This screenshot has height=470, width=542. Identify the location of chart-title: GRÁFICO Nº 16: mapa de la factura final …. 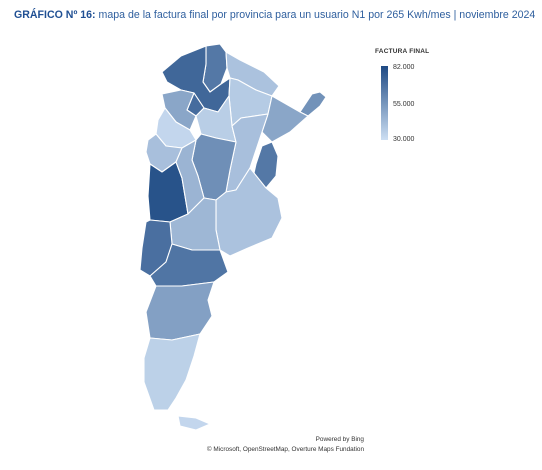
(275, 15).